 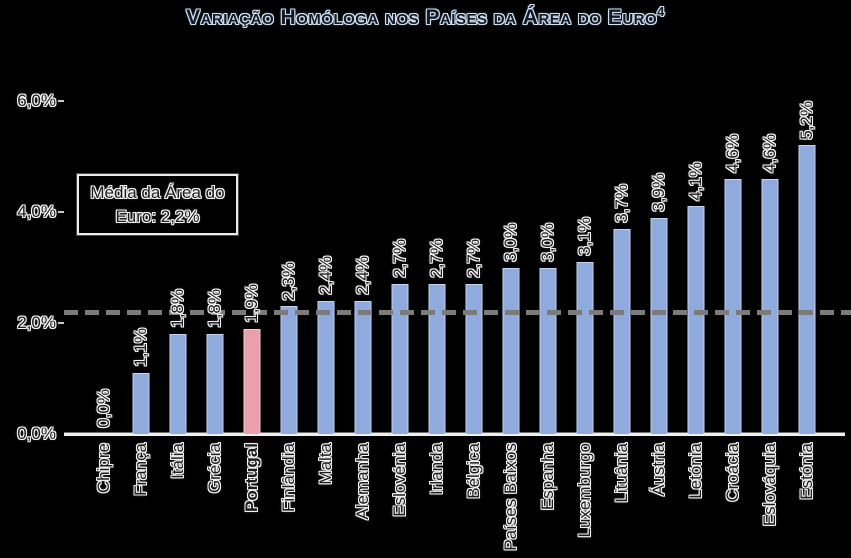 What do you see at coordinates (547, 477) in the screenshot?
I see `x-axis-category-label: Espanha` at bounding box center [547, 477].